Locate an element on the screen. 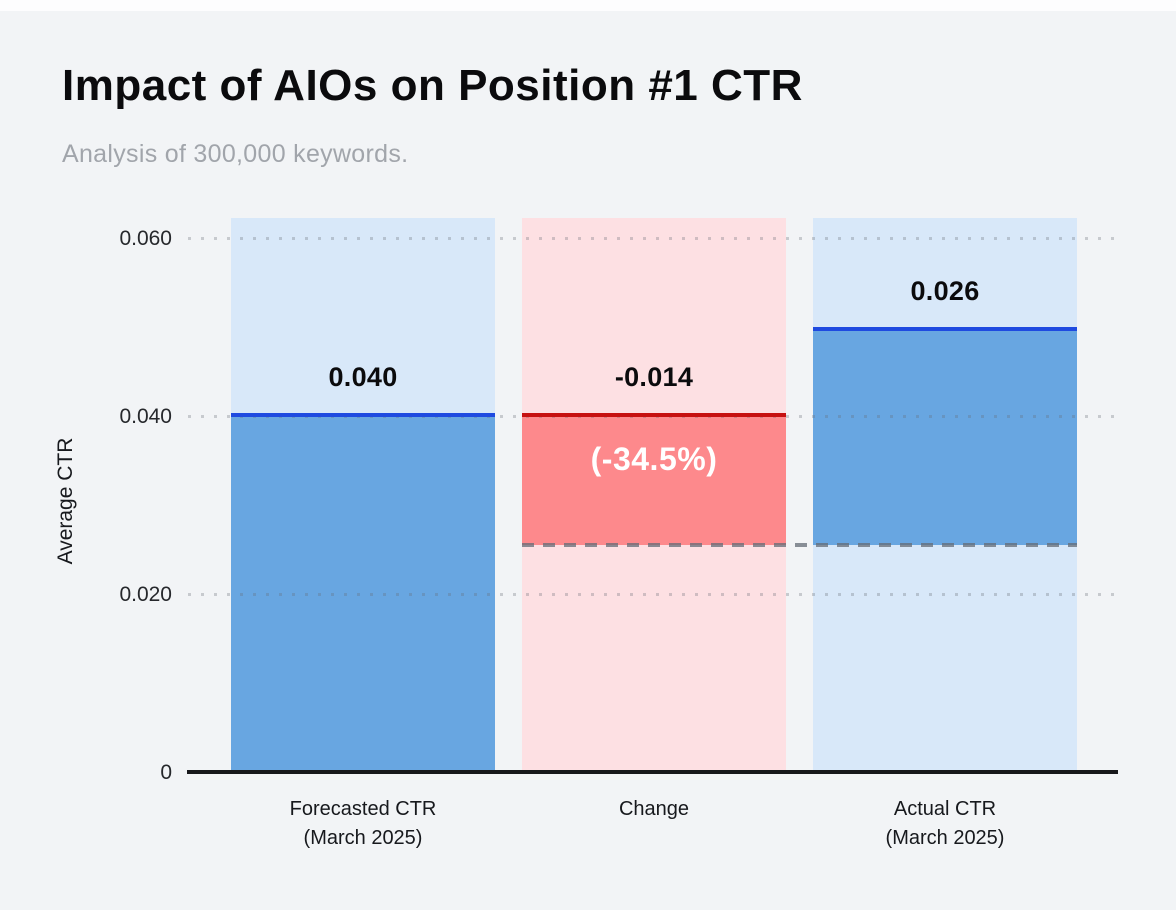 This screenshot has width=1176, height=910. y-tick-label: 0.040 is located at coordinates (145, 416).